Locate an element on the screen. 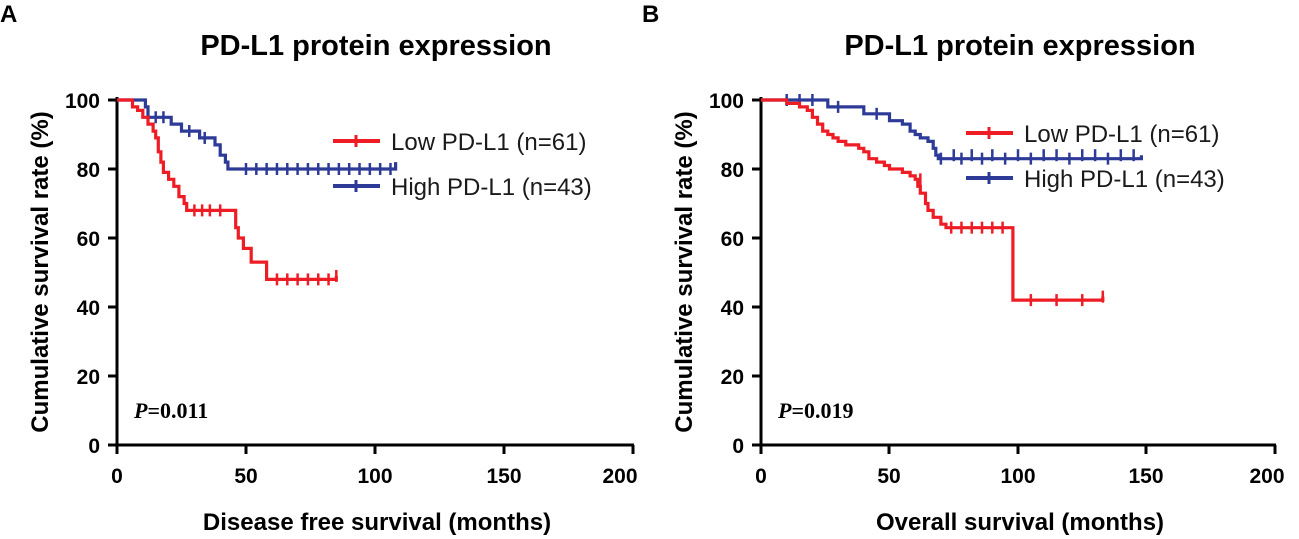 The height and width of the screenshot is (539, 1299). panel-a-xtick-label: 0 is located at coordinates (117, 476).